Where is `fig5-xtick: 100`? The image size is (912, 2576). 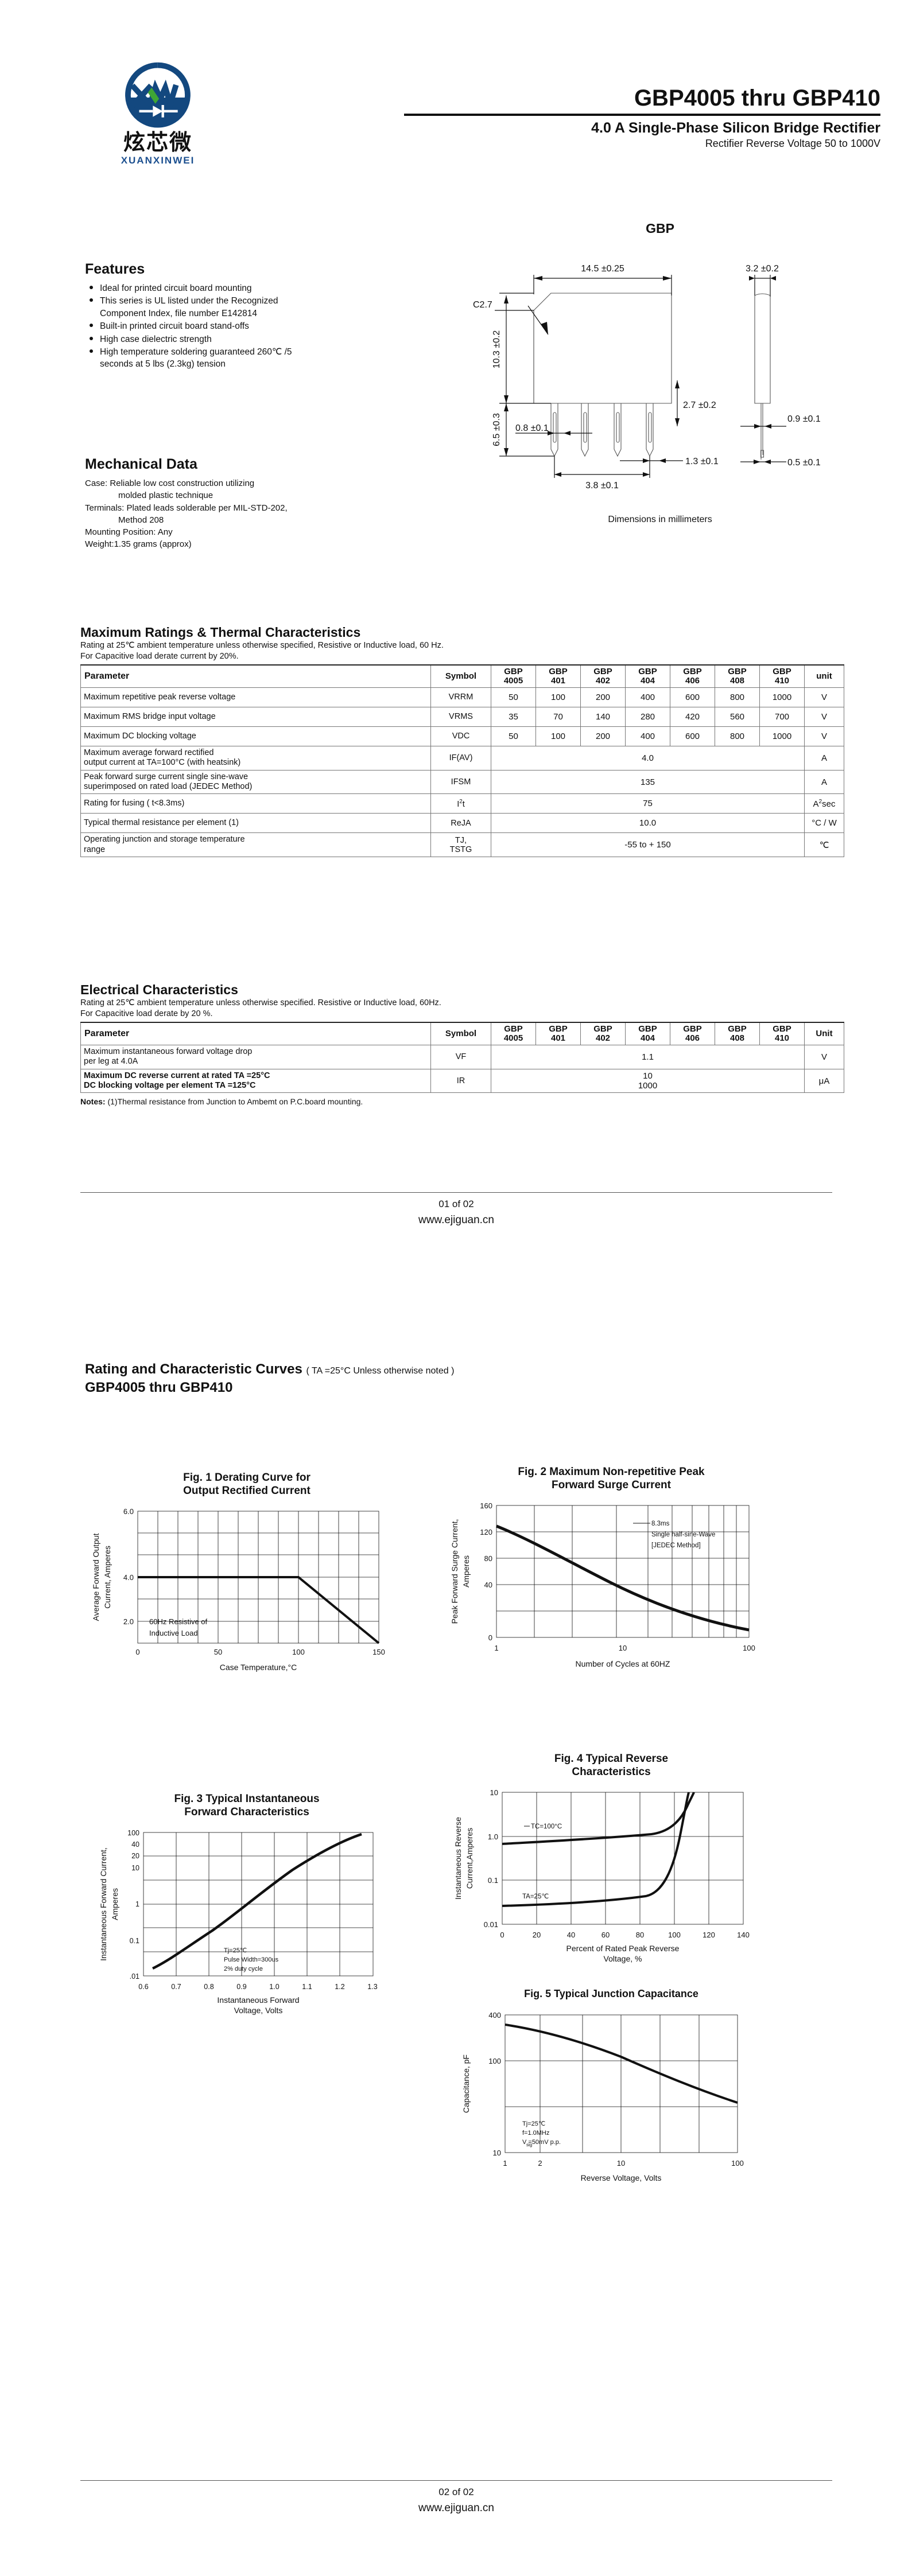 fig5-xtick: 100 is located at coordinates (738, 2163).